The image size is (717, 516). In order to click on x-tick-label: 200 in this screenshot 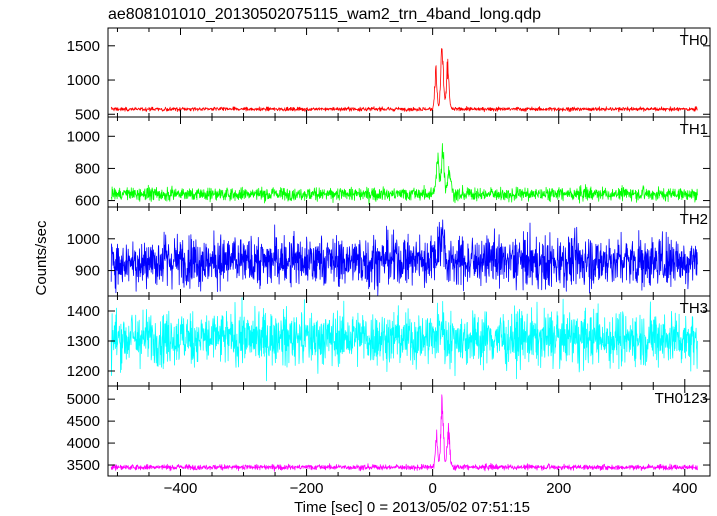, I will do `click(558, 488)`.